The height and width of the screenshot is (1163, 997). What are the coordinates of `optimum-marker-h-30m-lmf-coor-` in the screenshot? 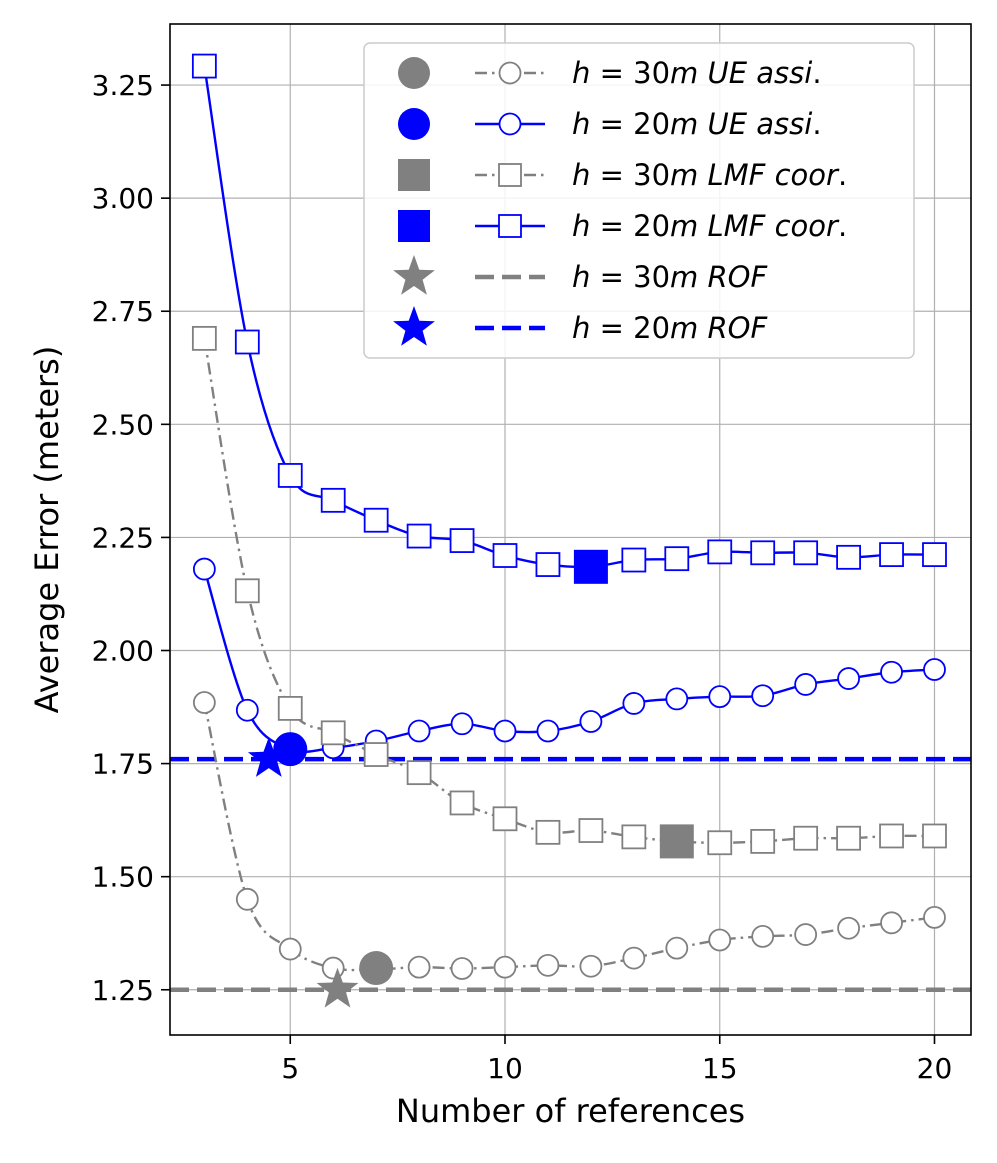 It's located at (676, 841).